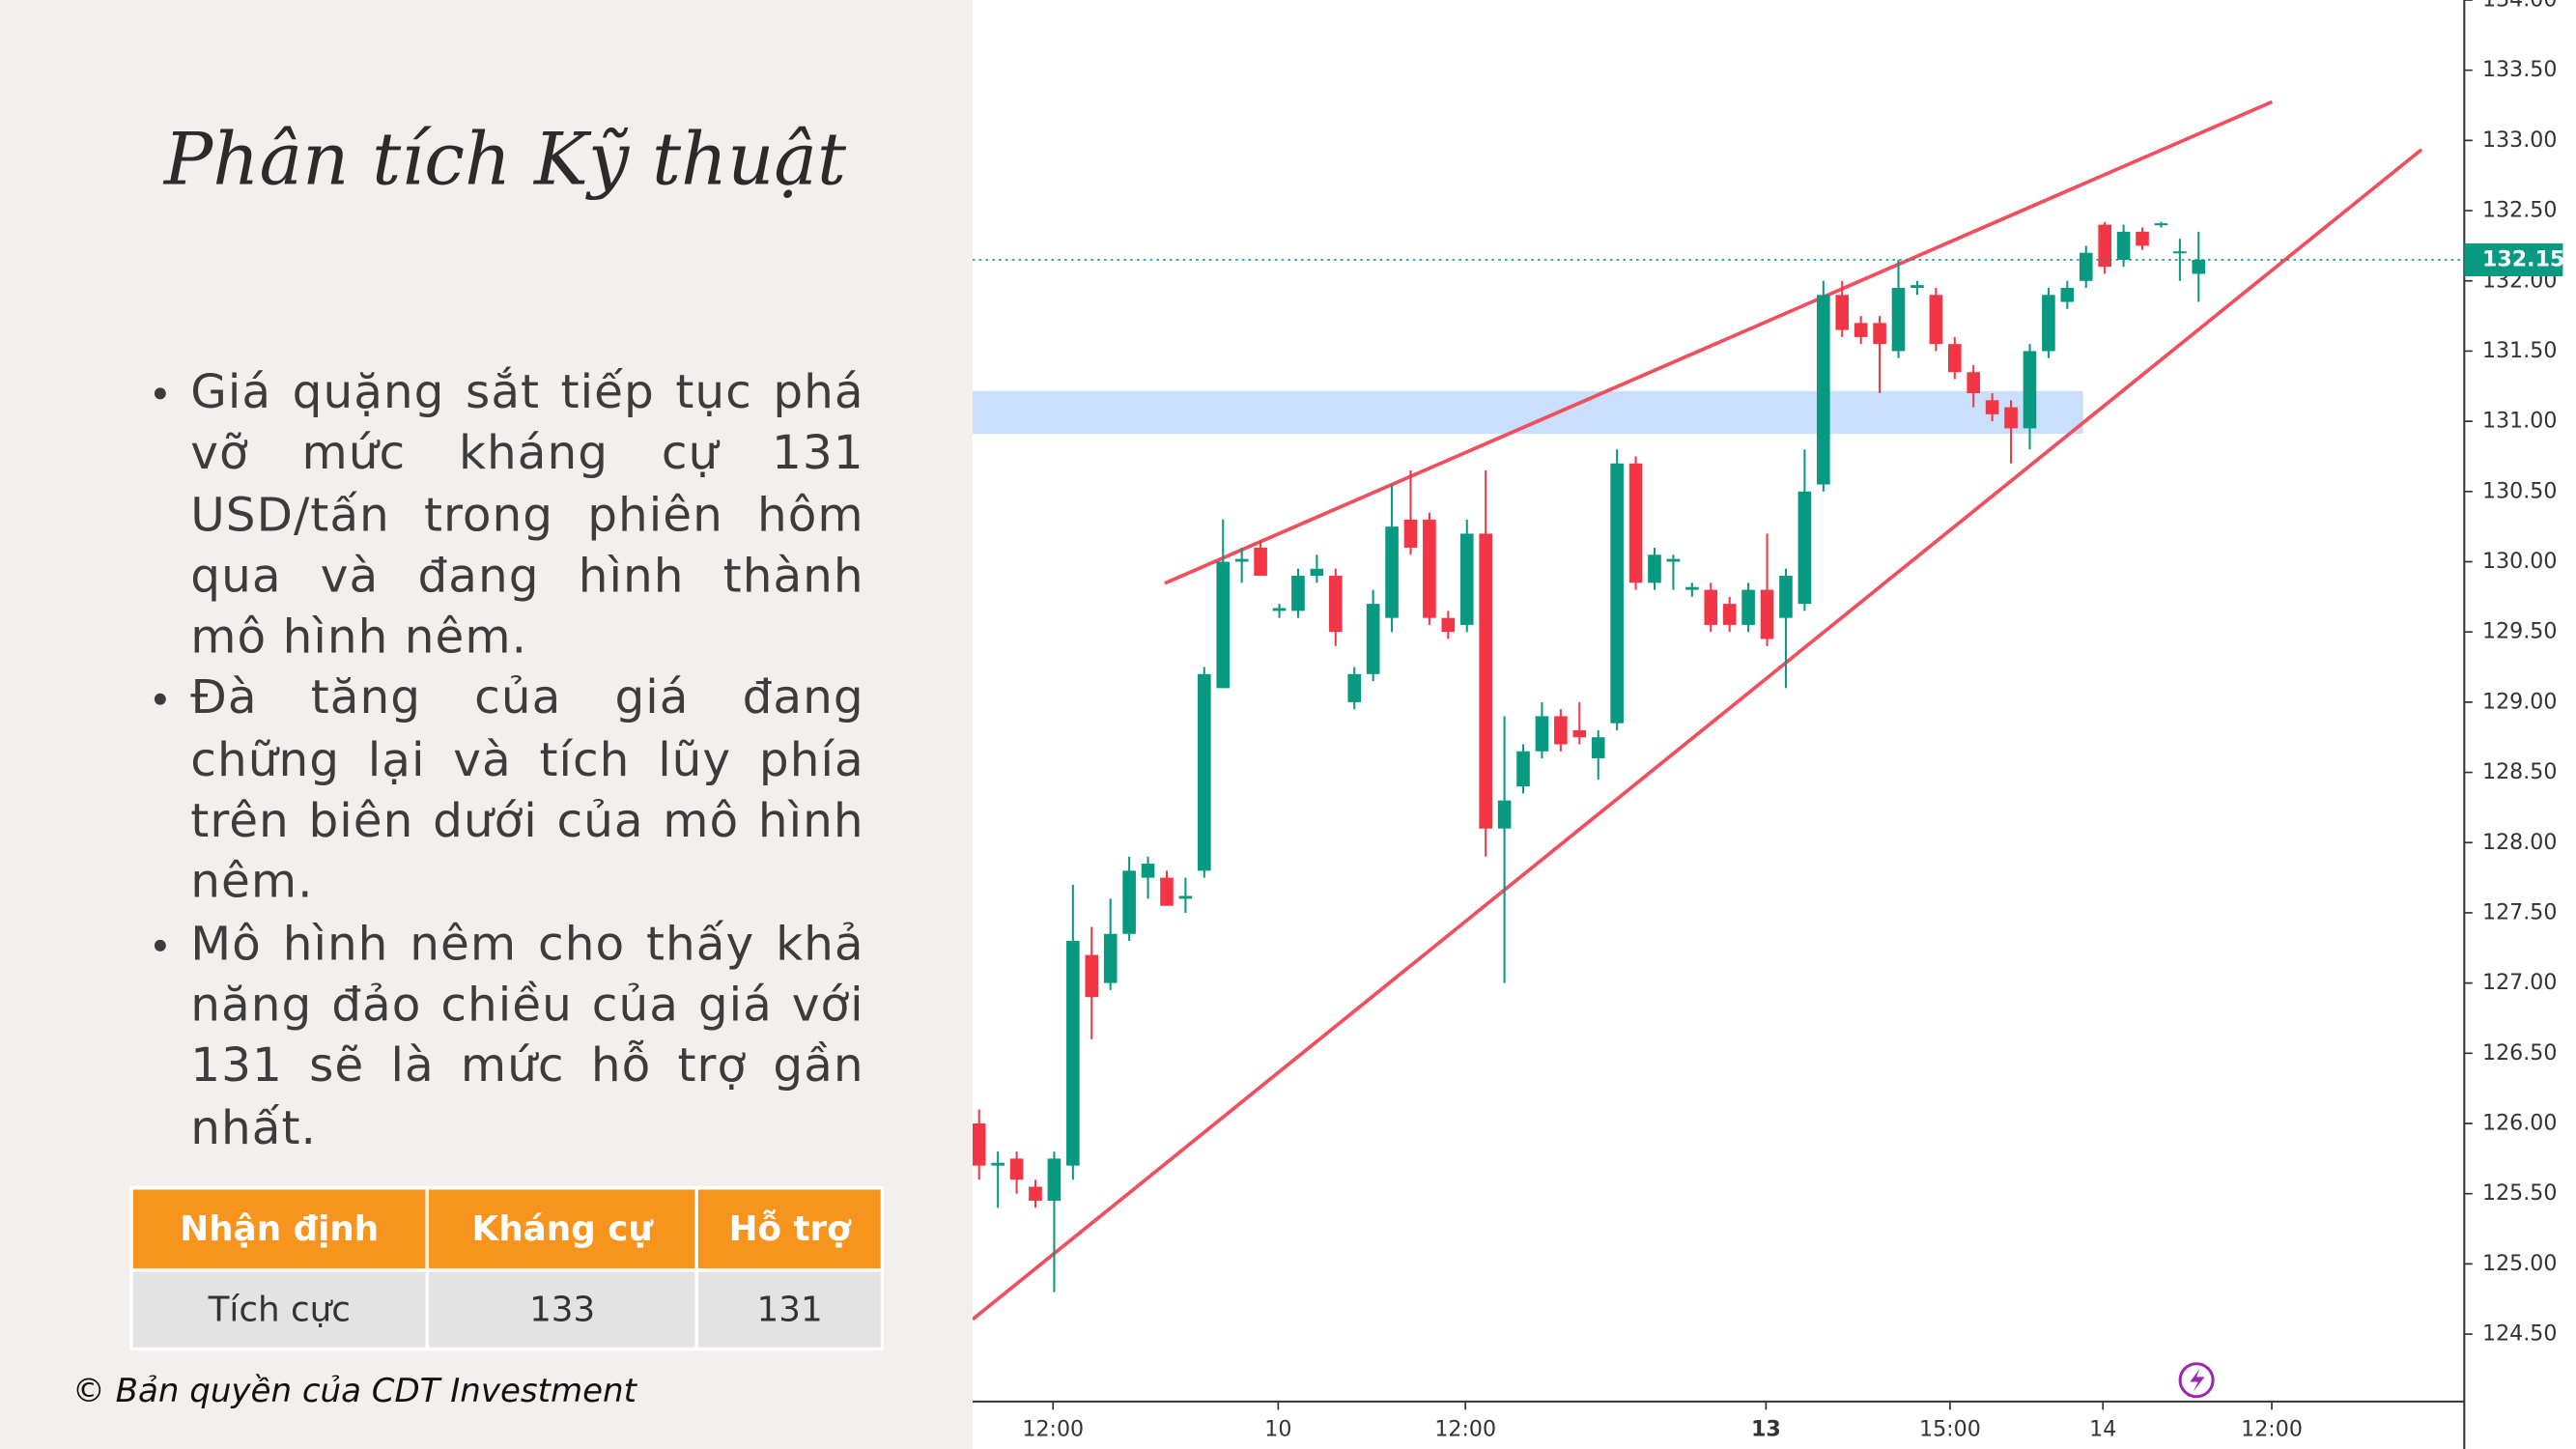  I want to click on x-tick-label: 15:00, so click(1950, 1428).